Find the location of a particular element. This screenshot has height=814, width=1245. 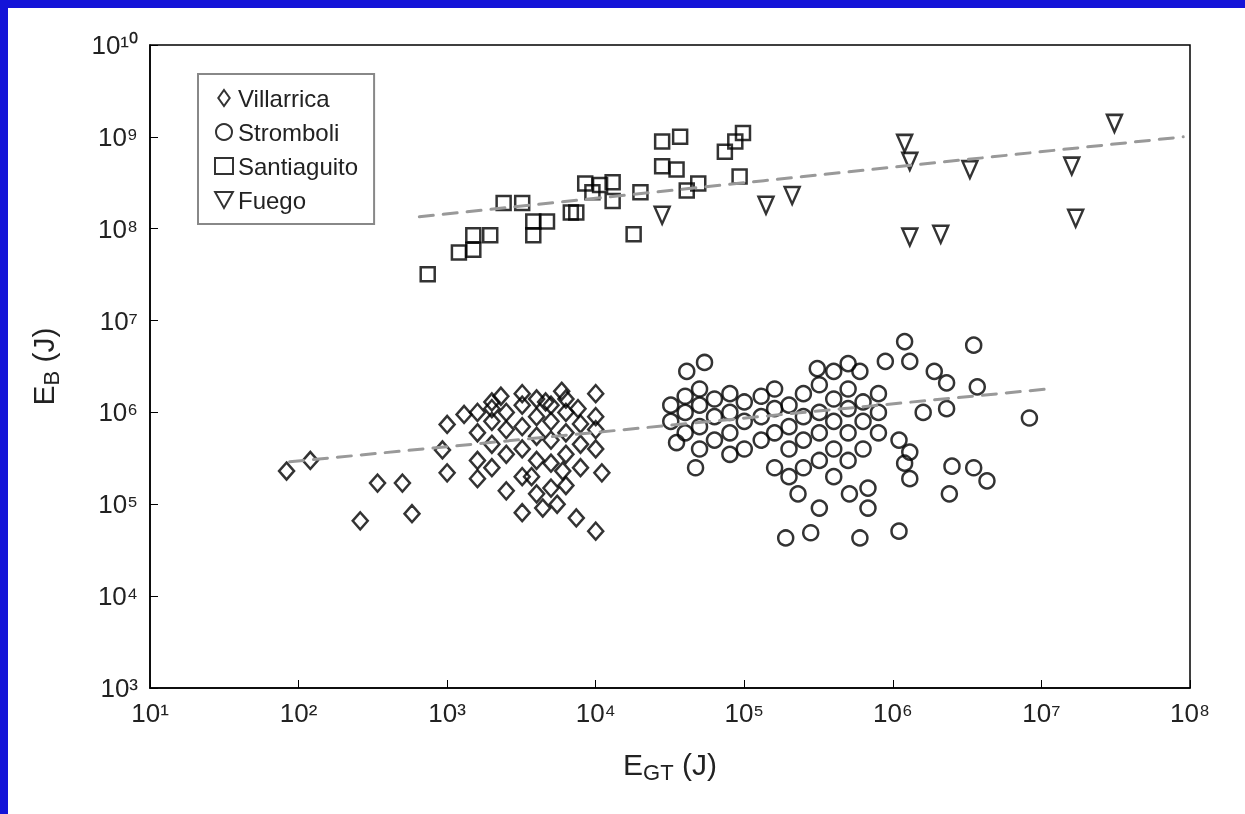

y-tick-label: 10¹⁰ is located at coordinates (114, 45).